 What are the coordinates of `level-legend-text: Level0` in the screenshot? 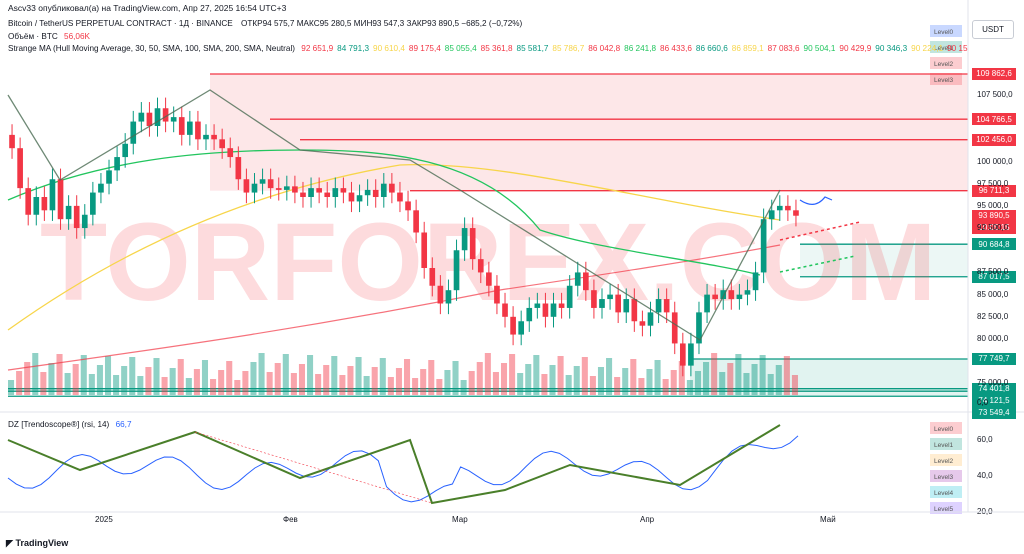 It's located at (944, 32).